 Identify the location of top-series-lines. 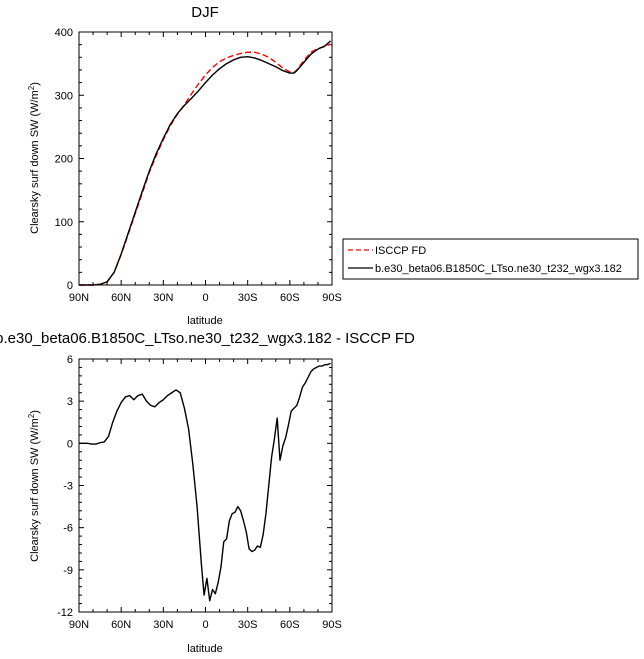
(205, 163).